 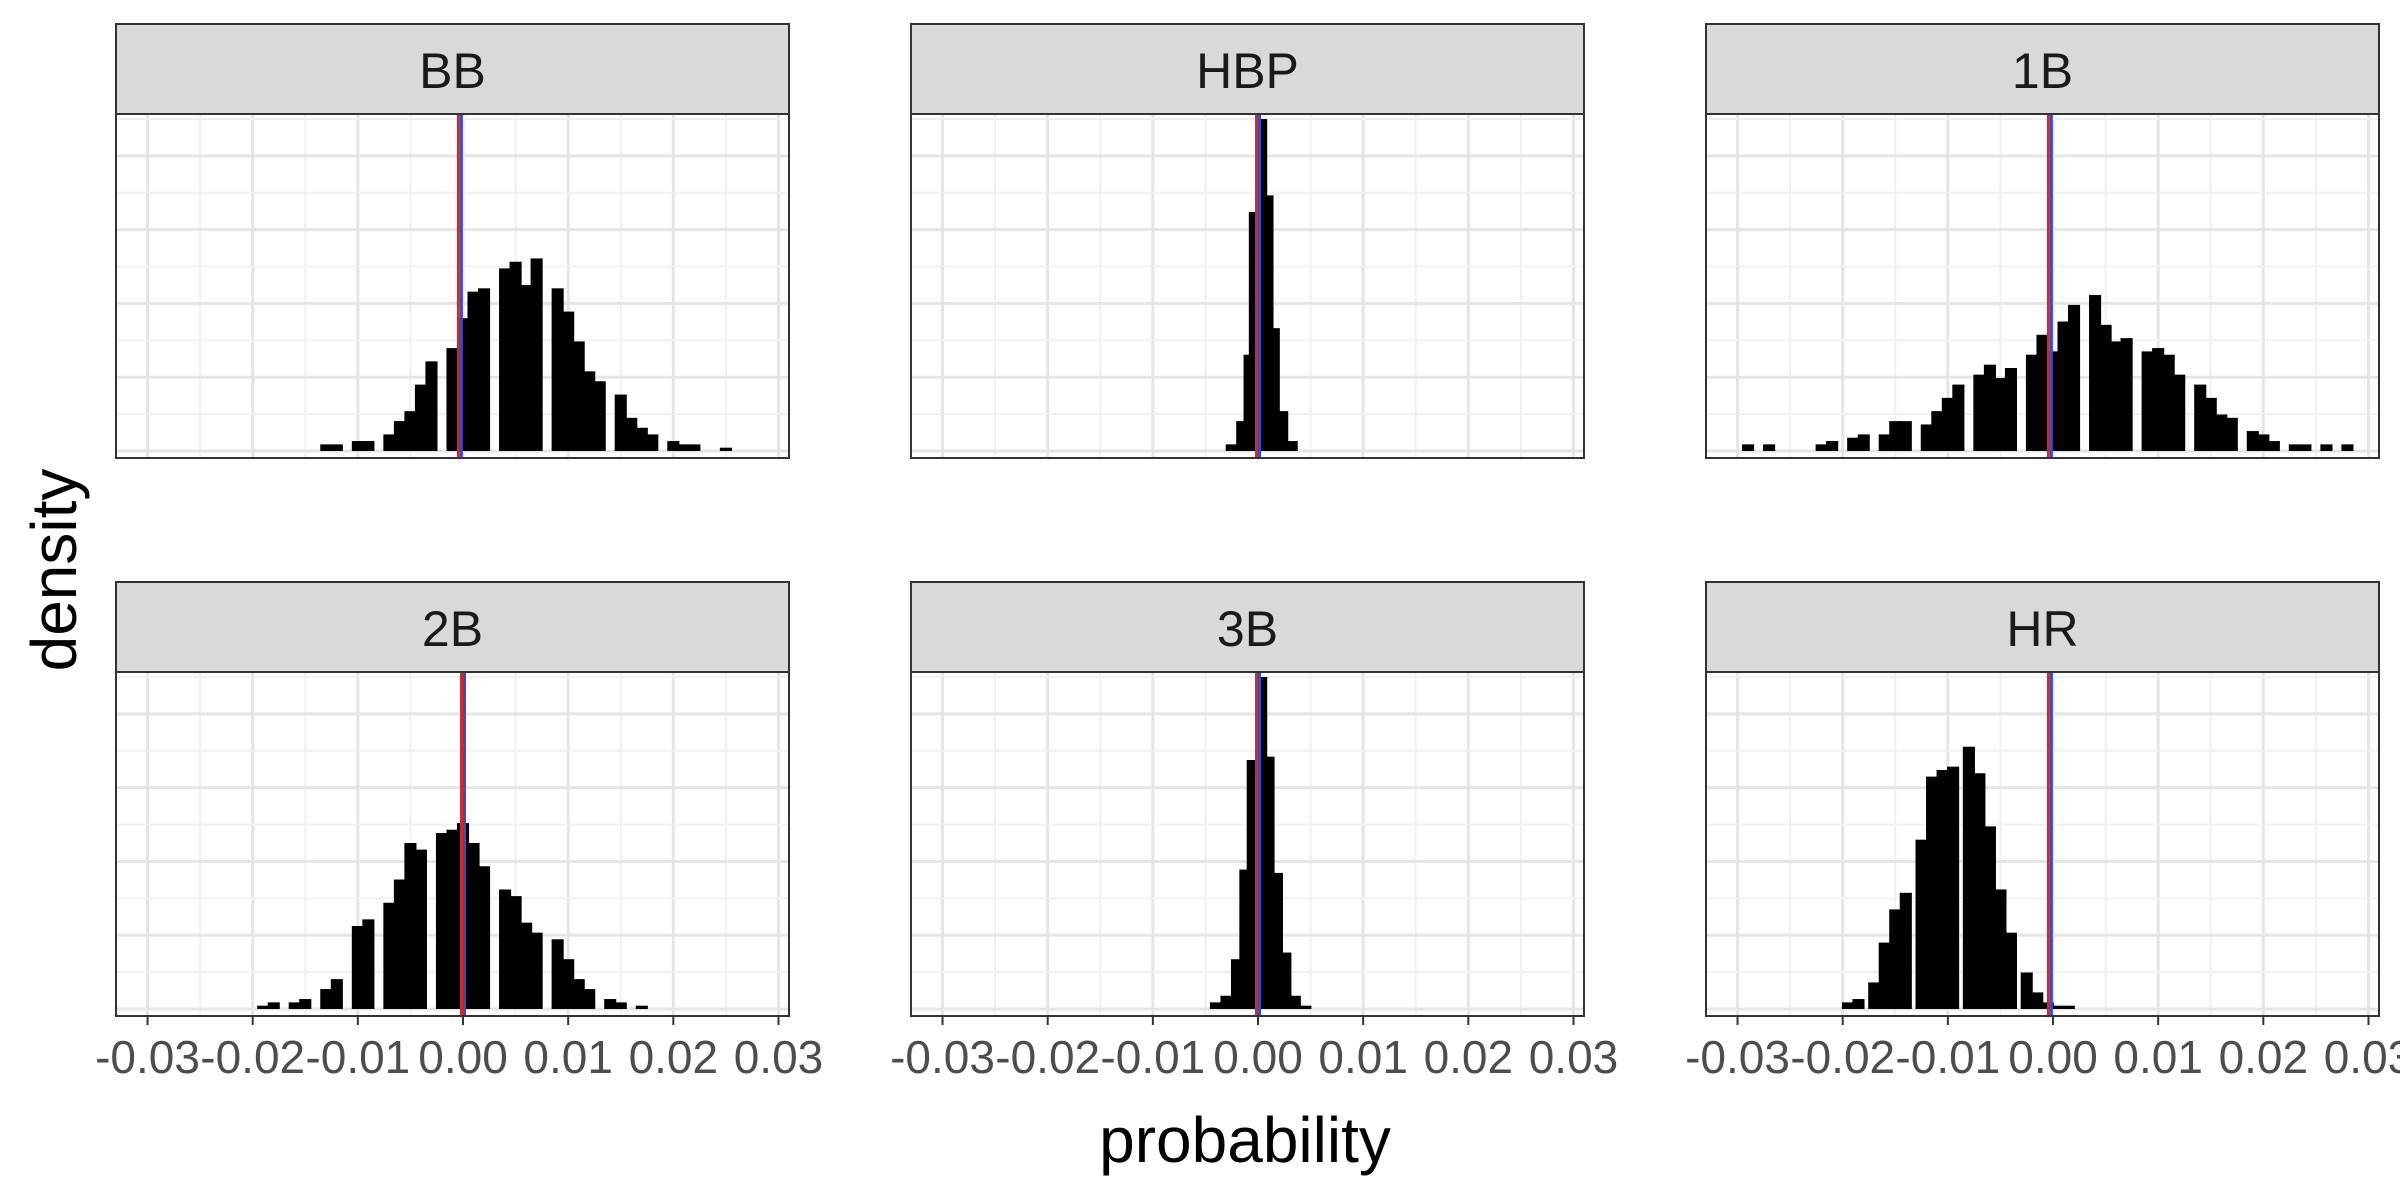 What do you see at coordinates (779, 1057) in the screenshot?
I see `x-tick-label: 0.03` at bounding box center [779, 1057].